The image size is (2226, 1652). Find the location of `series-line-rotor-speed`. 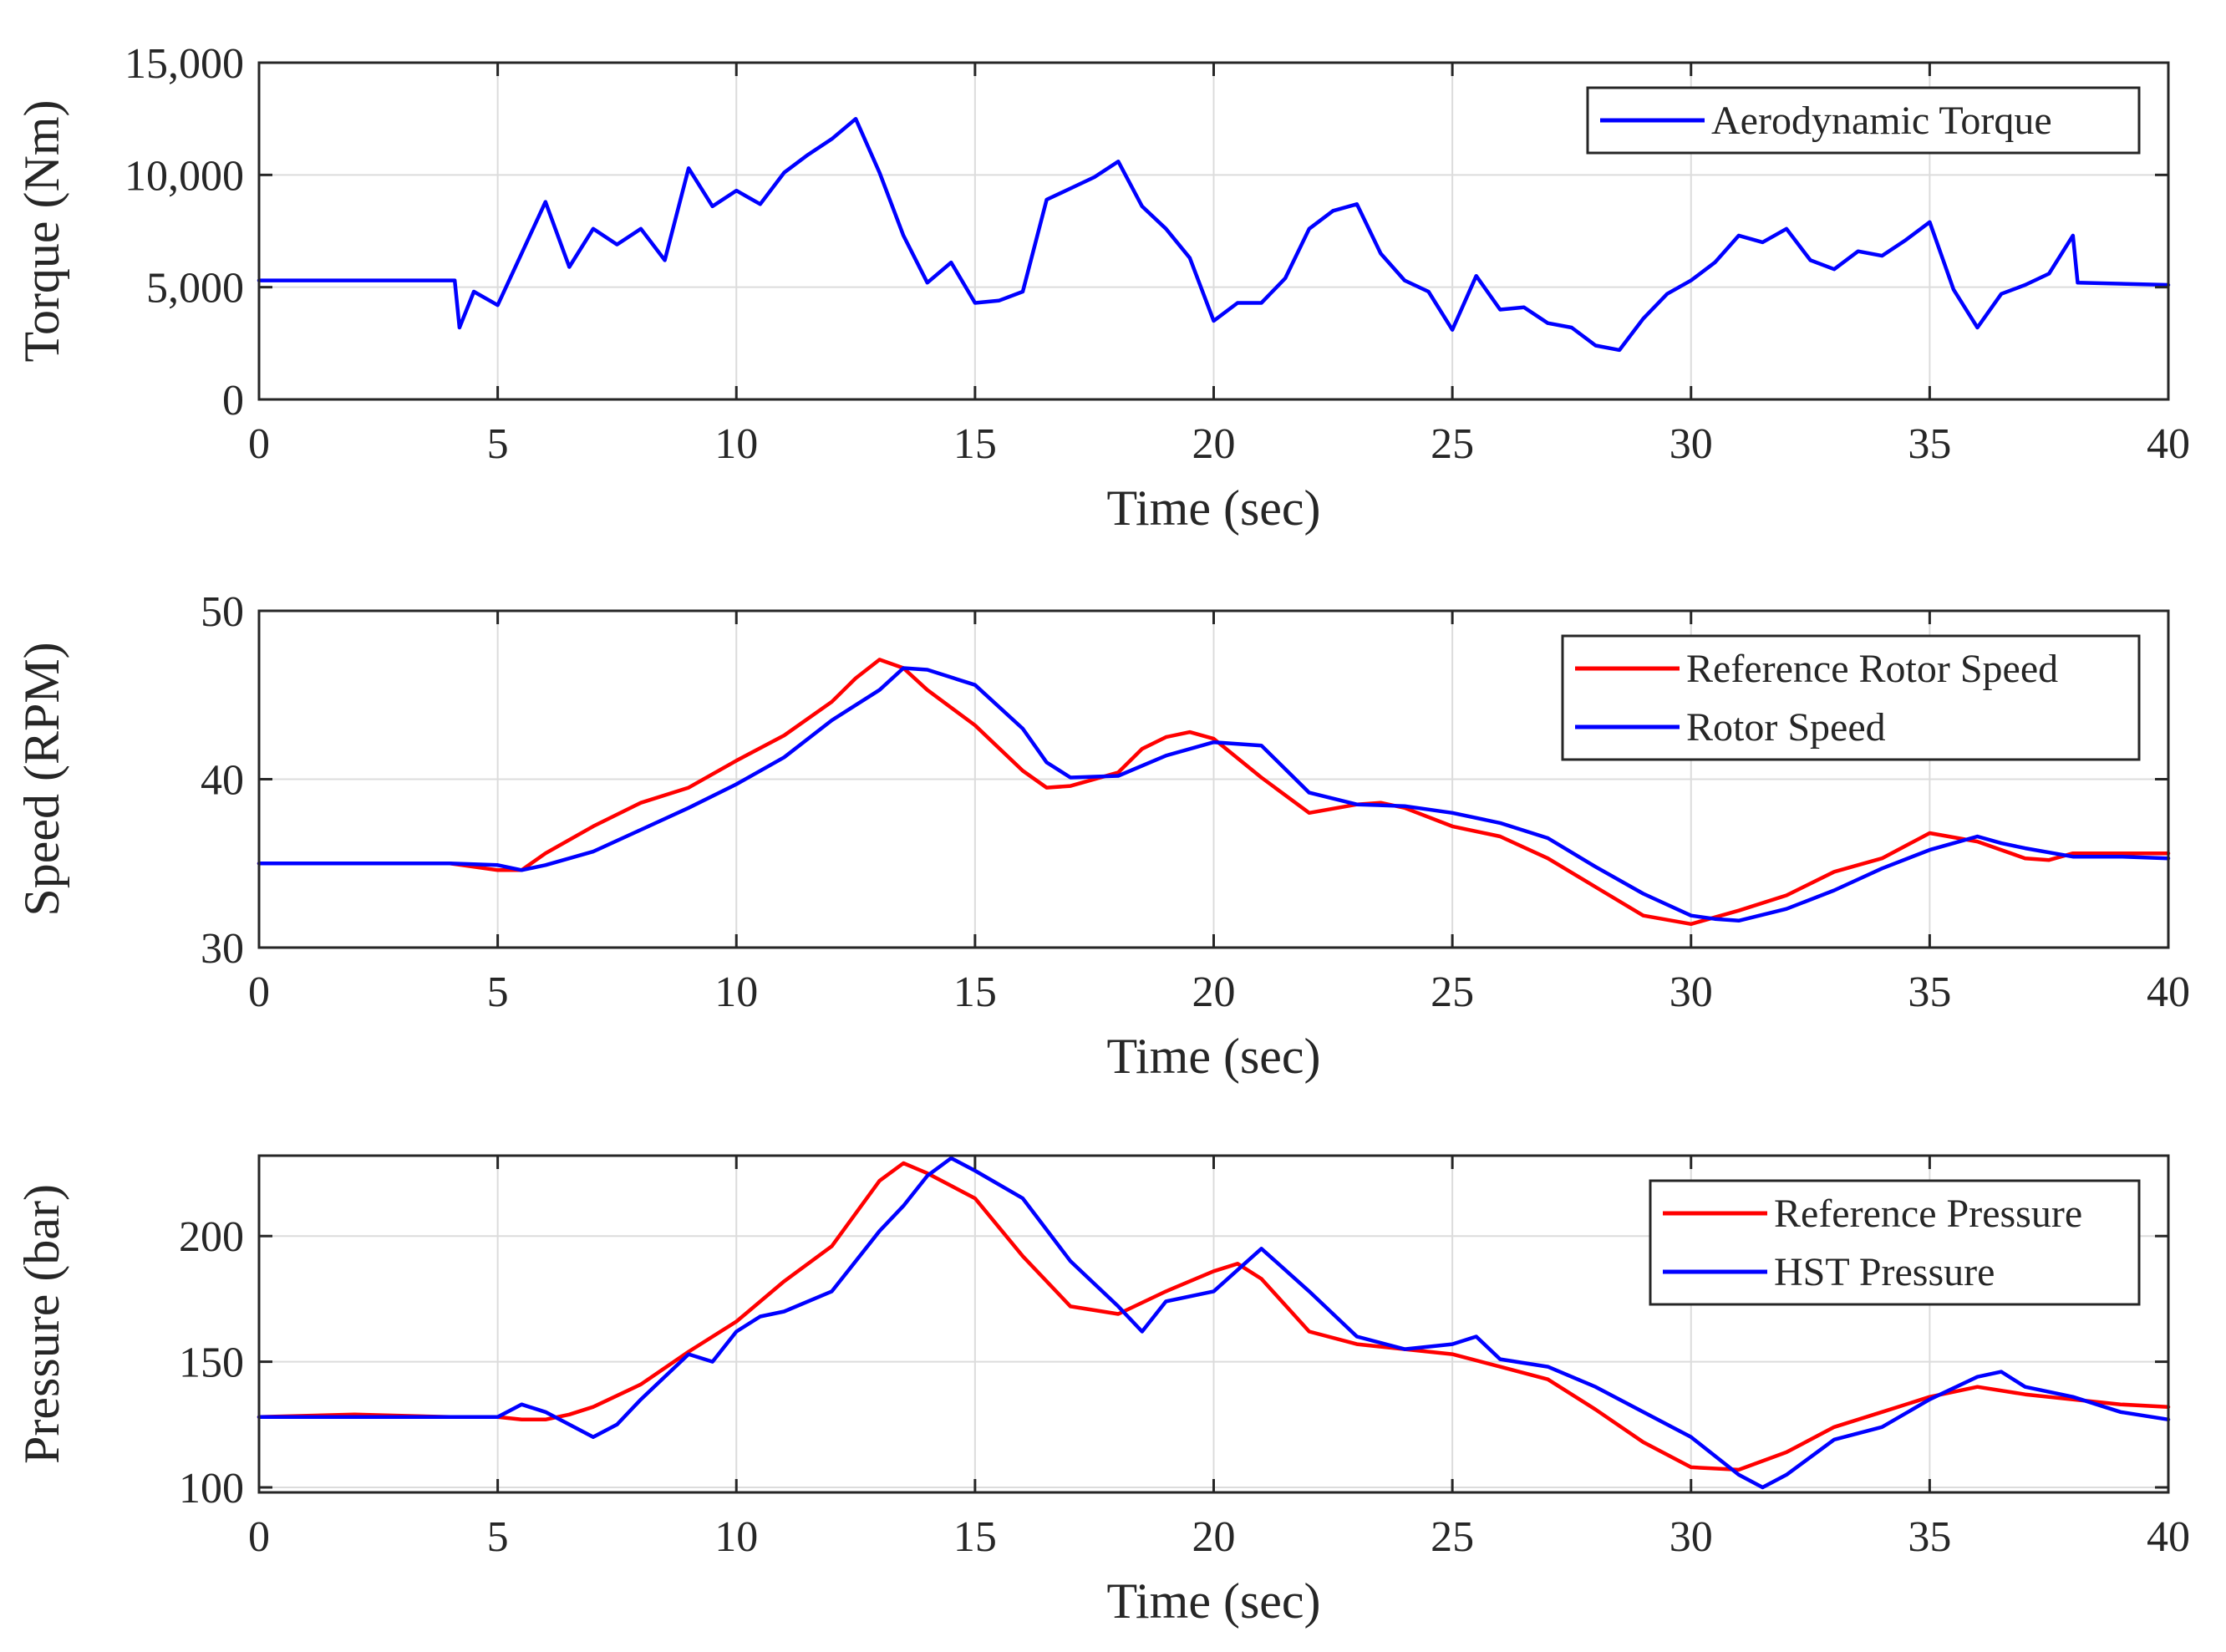

series-line-rotor-speed is located at coordinates (1214, 795).